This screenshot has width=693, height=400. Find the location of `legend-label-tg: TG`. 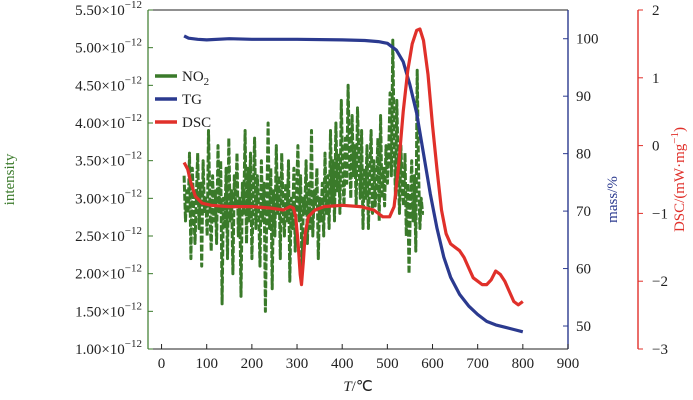

legend-label-tg: TG is located at coordinates (192, 100).